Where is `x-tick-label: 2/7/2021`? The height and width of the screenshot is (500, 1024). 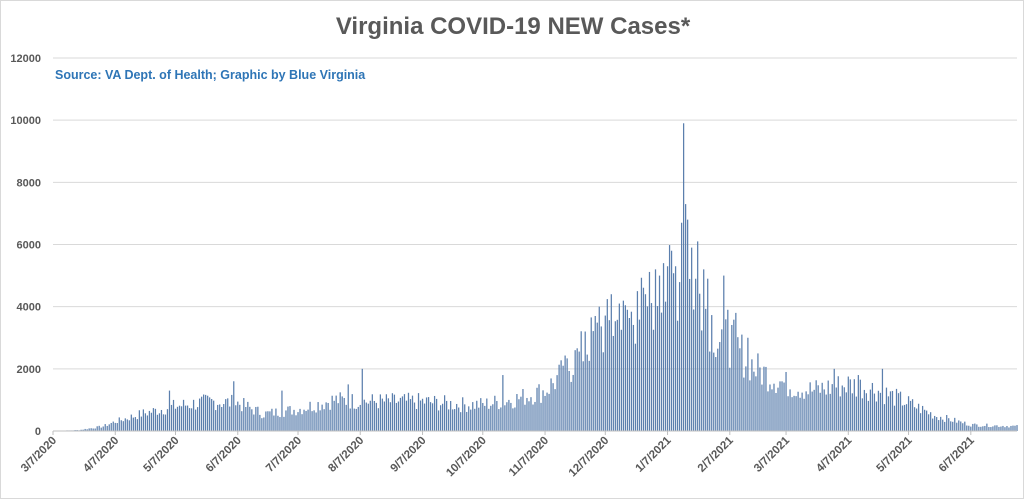 x-tick-label: 2/7/2021 is located at coordinates (716, 454).